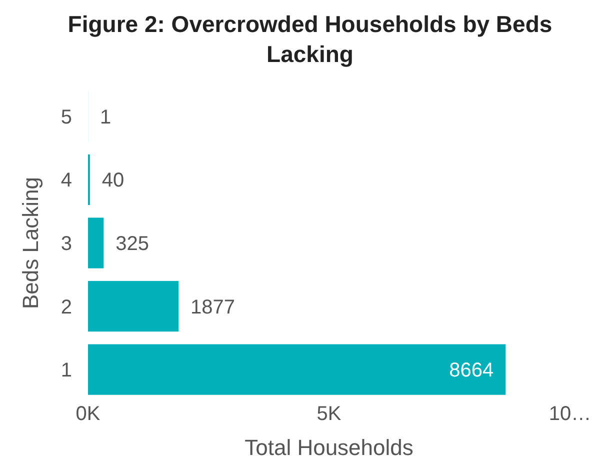 This screenshot has width=605, height=464. Describe the element at coordinates (88, 414) in the screenshot. I see `x-tick-label: 0K` at that location.